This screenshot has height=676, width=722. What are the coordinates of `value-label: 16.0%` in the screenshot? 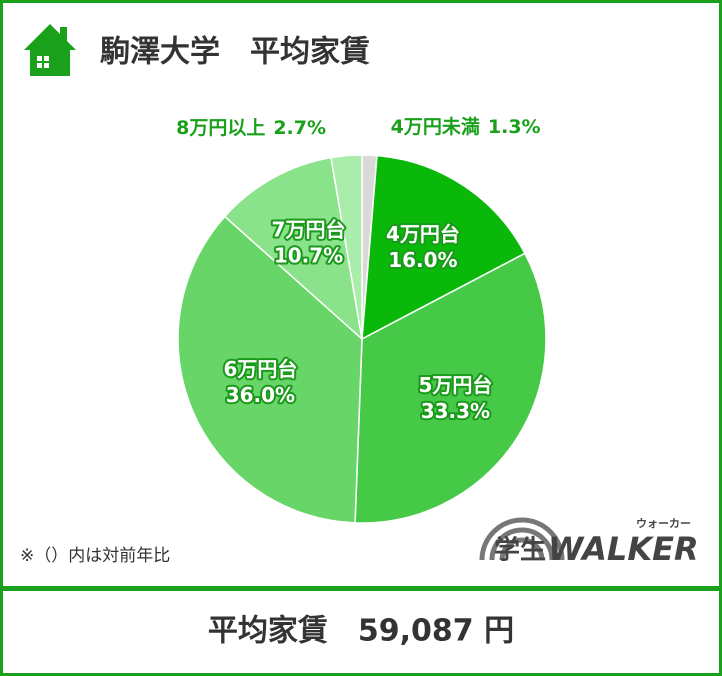 It's located at (422, 259).